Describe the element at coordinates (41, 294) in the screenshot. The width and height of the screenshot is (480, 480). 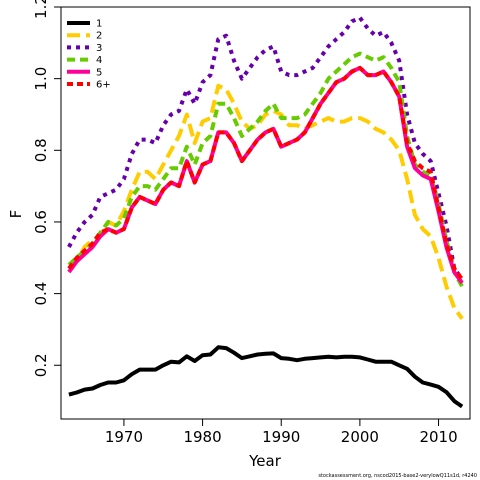
I see `y-tick-label: 0.4` at that location.